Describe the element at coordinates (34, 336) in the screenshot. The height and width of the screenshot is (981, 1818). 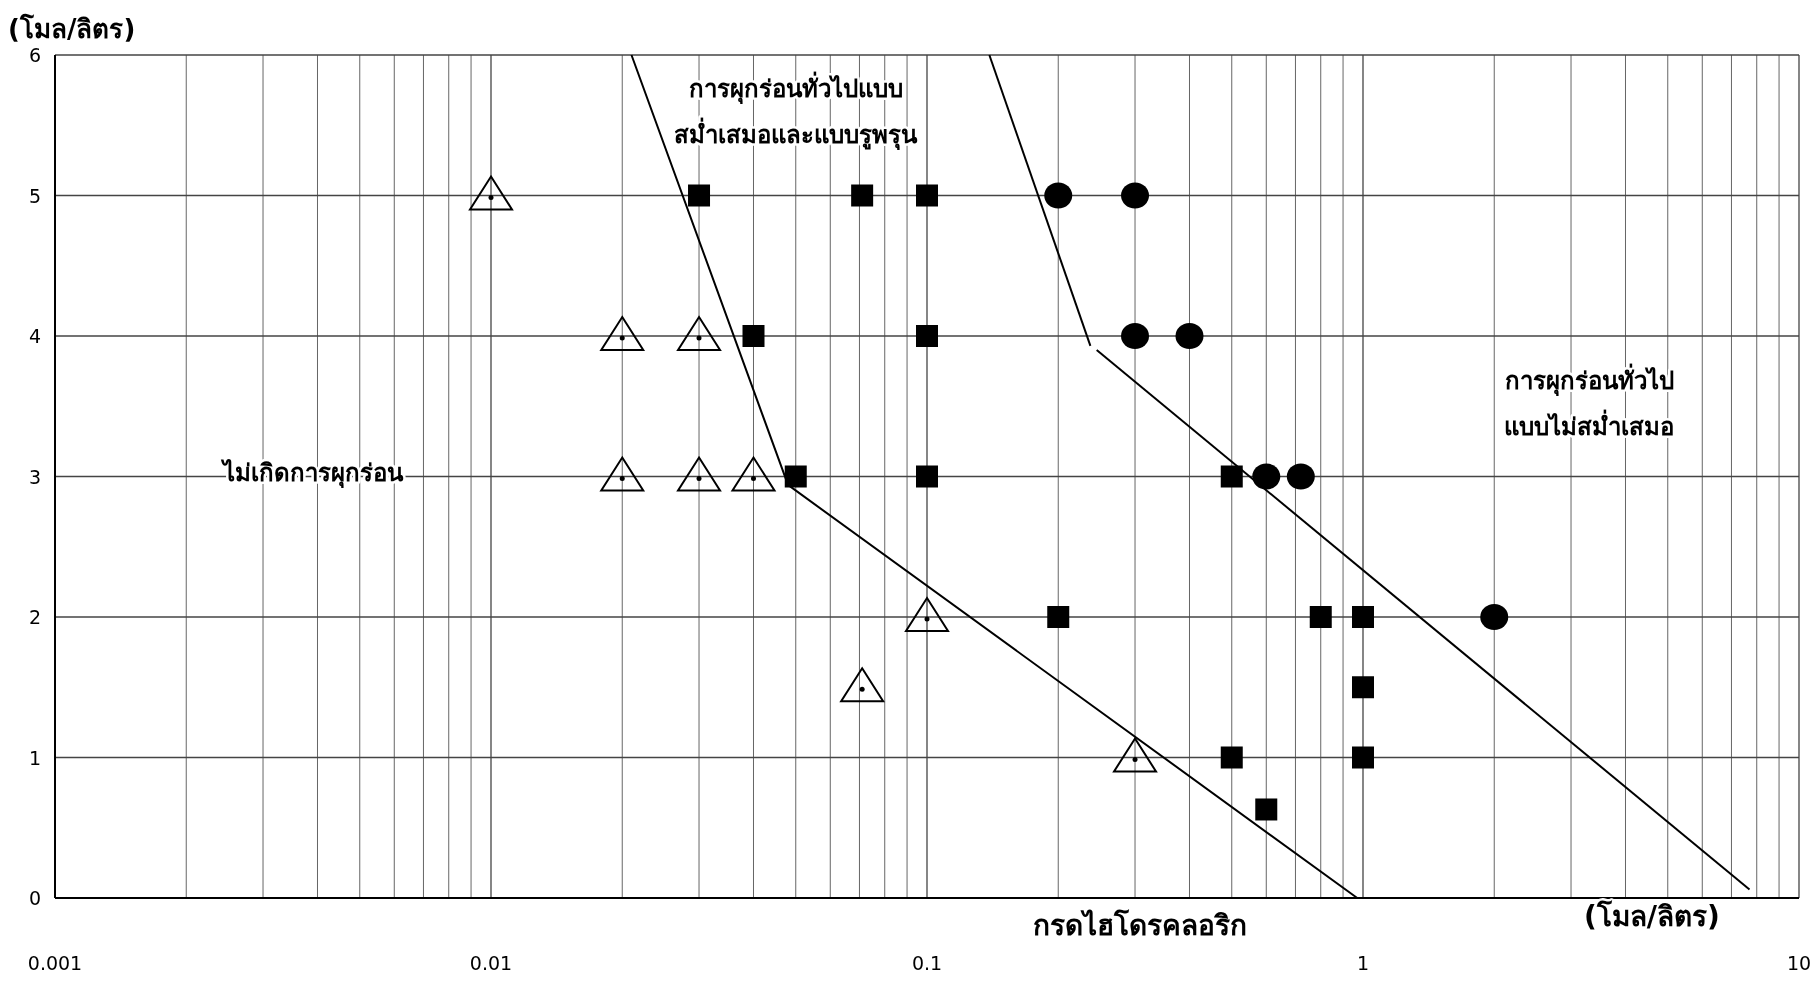
I see `y-tick-label: 4` at that location.